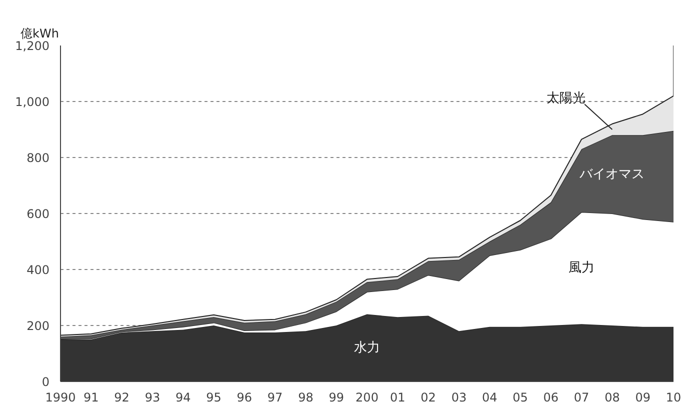  Describe the element at coordinates (551, 397) in the screenshot. I see `x-tick-label: 06` at that location.